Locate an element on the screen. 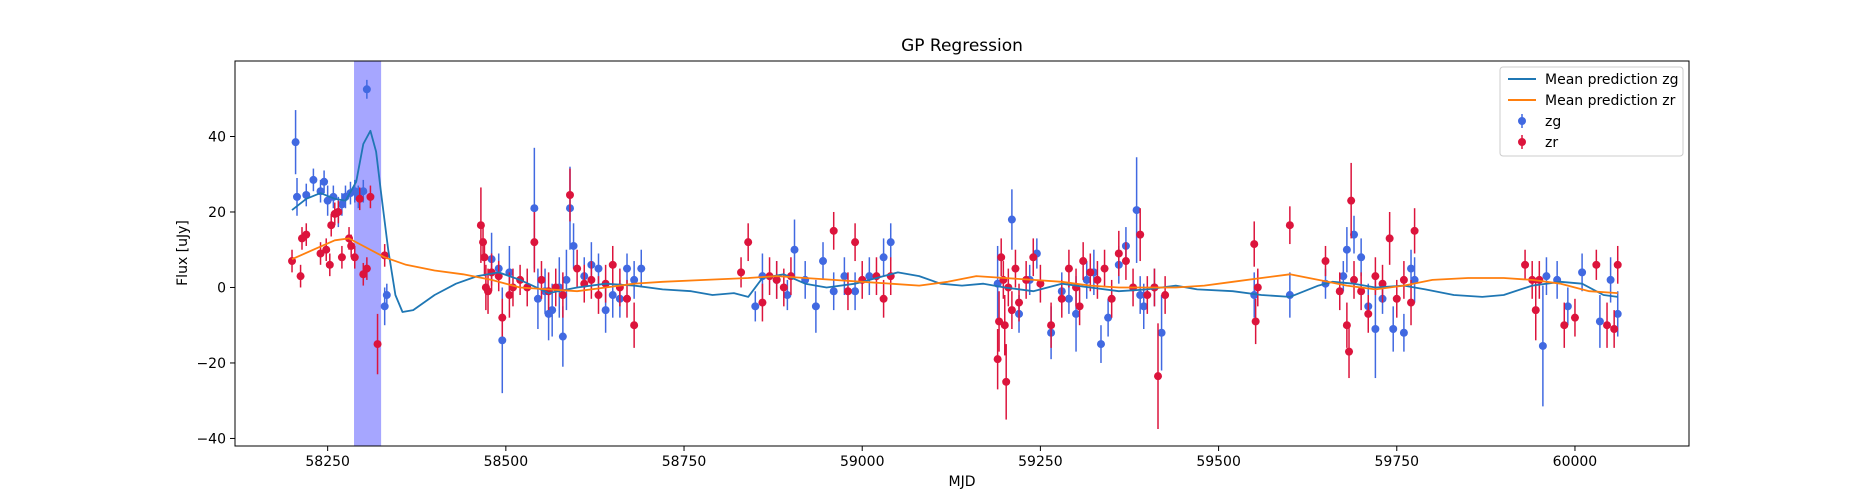 This screenshot has height=500, width=1875. x-tick-label: 60000 is located at coordinates (1575, 462).